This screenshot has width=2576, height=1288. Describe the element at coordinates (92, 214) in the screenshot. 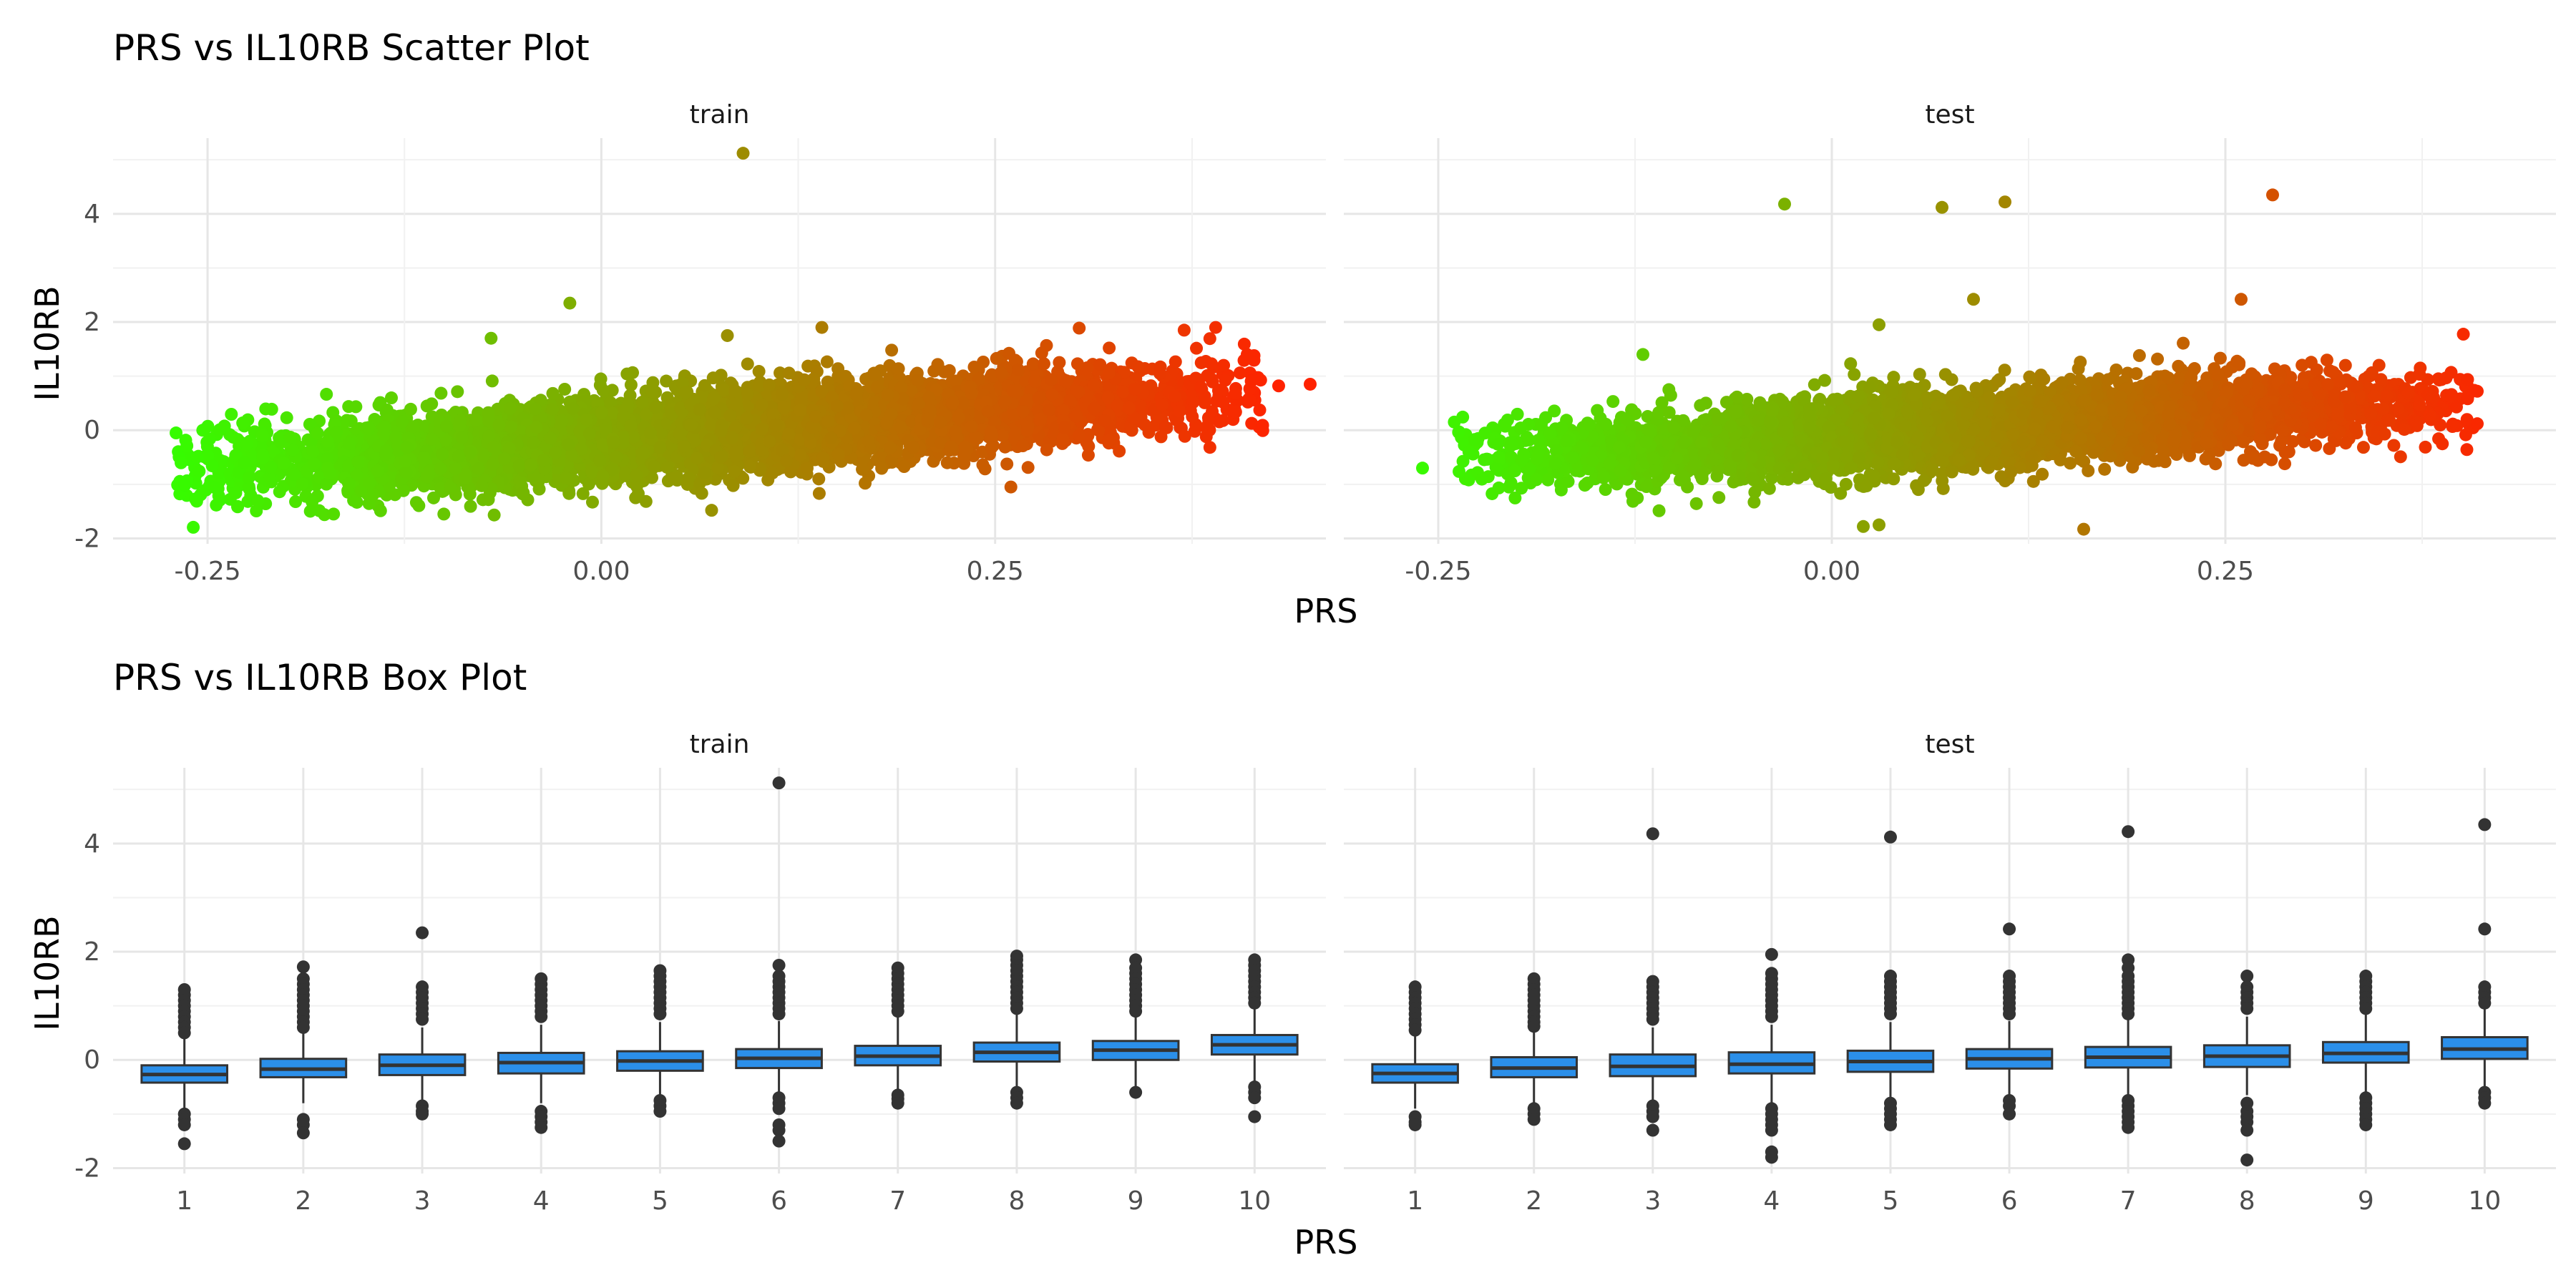

I see `y-tick-label: 4` at that location.